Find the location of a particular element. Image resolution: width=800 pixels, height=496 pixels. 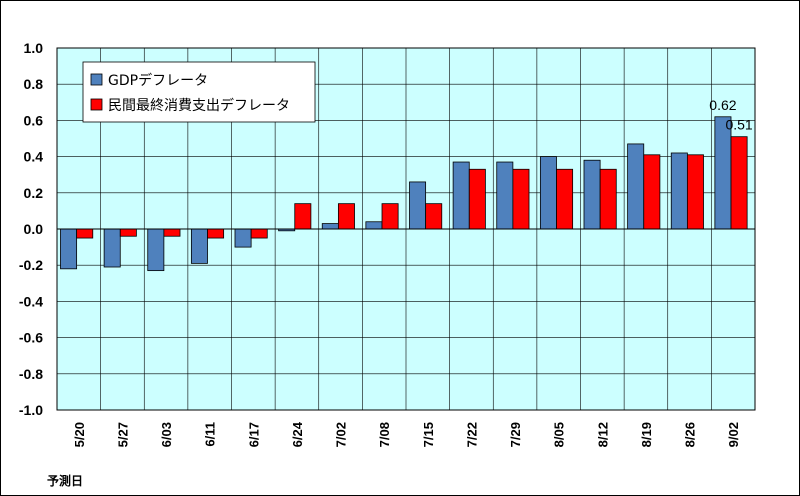

legend-label: 民間最終消費支出デフレータ is located at coordinates (199, 105).